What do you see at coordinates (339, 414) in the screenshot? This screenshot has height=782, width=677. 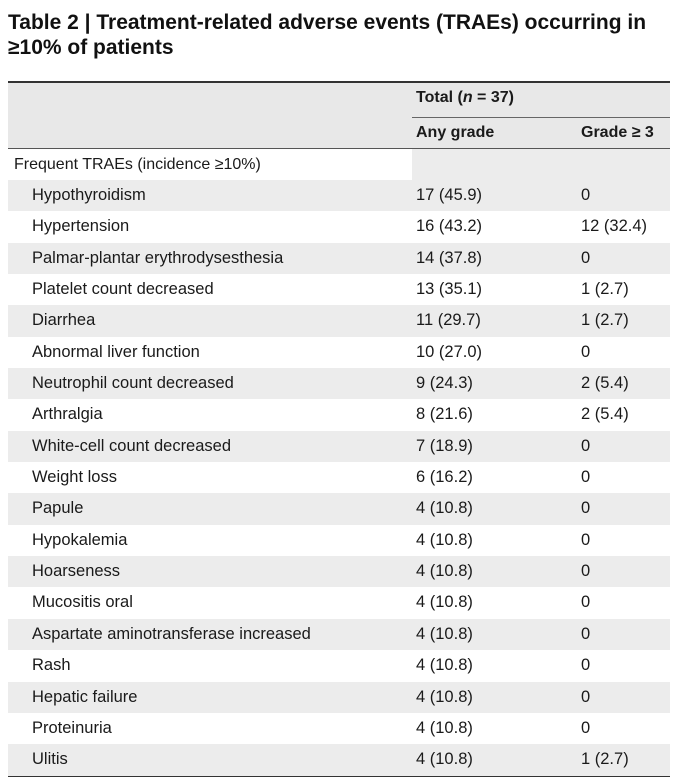 I see `table-row: Arthralgia 8 (21.6) 2 (5.4)` at bounding box center [339, 414].